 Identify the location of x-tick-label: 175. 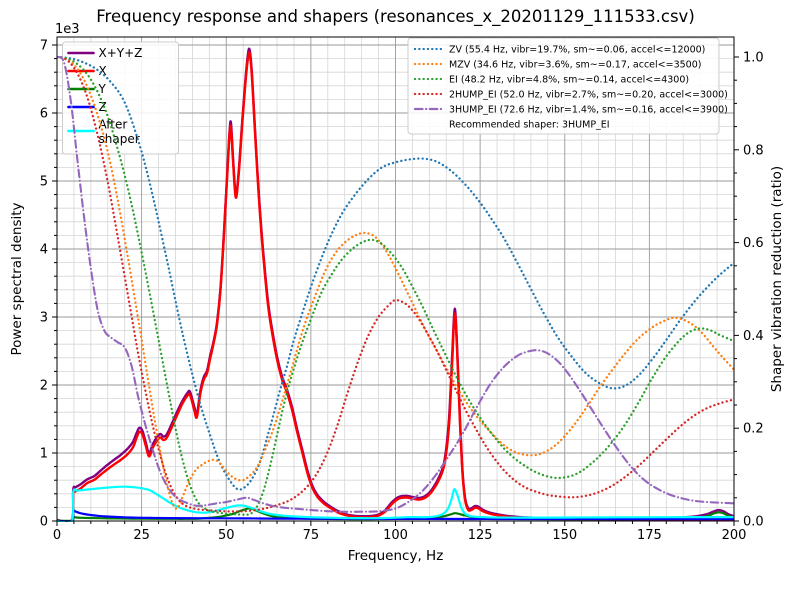
(649, 535).